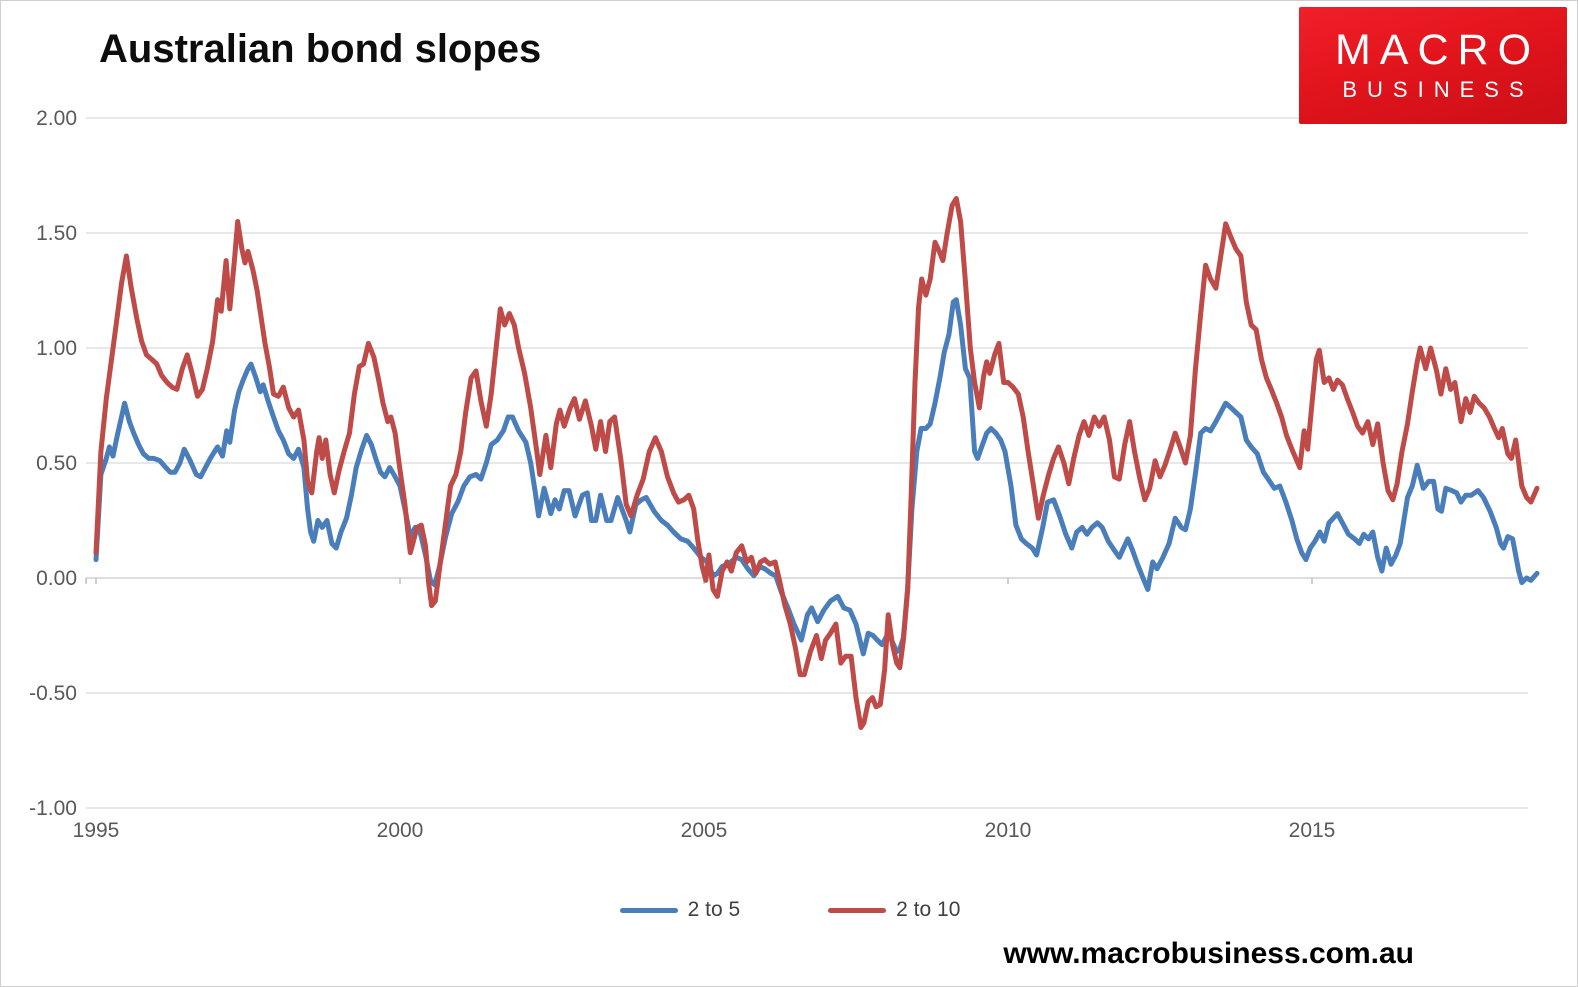  Describe the element at coordinates (928, 909) in the screenshot. I see `legend-label-2to10: 2 to 10` at that location.